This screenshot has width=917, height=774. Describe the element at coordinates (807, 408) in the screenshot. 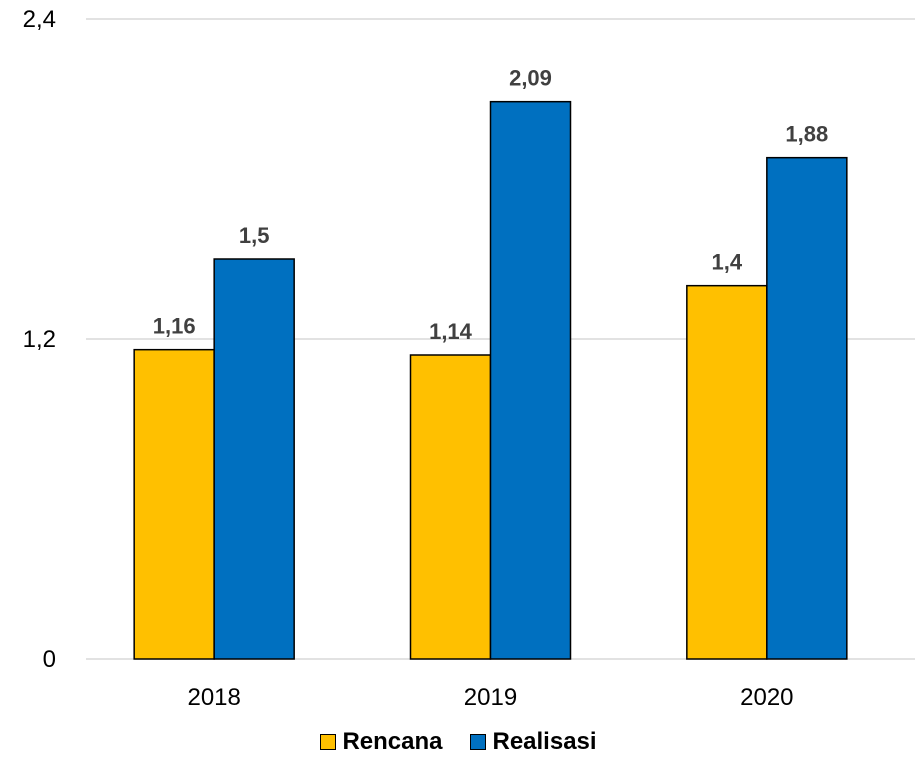

I see `bar-realisasi-2020` at that location.